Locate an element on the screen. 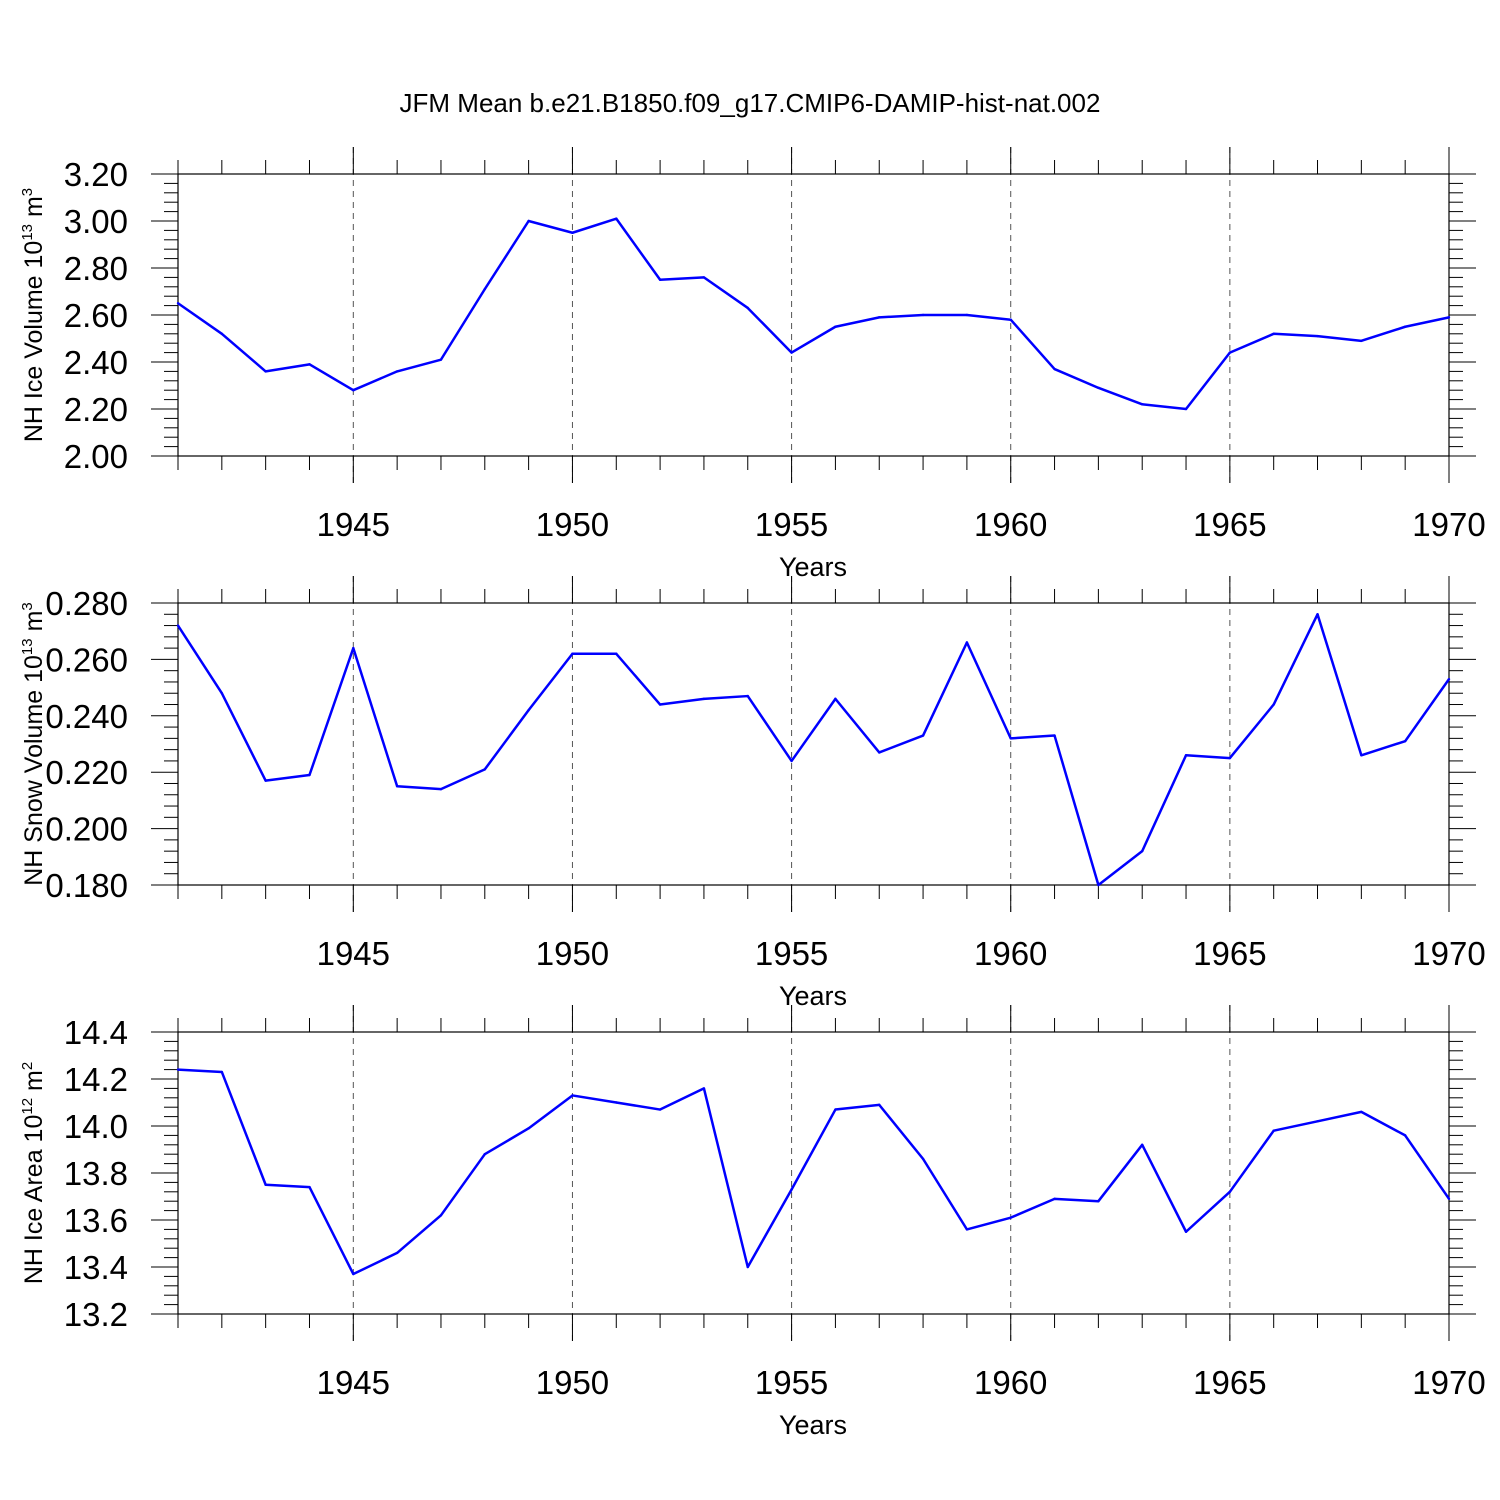  y-axis-label-base: NH Ice Volume 10 is located at coordinates (34, 342).